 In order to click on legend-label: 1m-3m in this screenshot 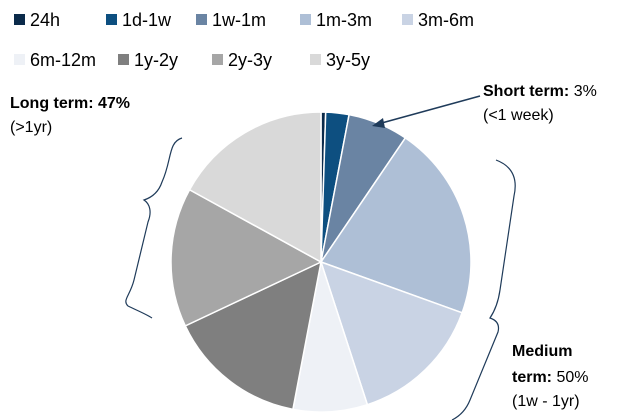, I will do `click(344, 20)`.